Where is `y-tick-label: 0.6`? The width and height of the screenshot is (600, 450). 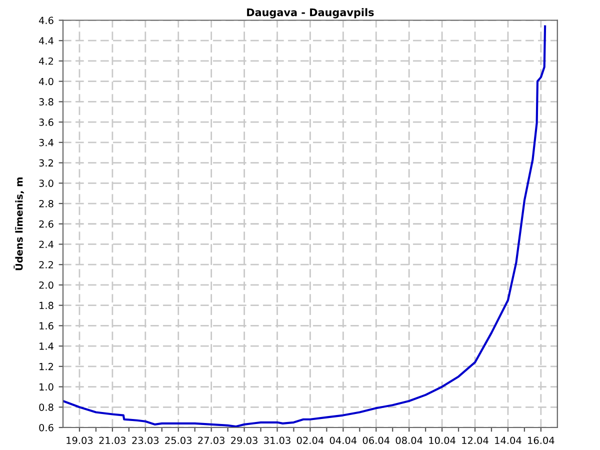 y-tick-label: 0.6 is located at coordinates (46, 428).